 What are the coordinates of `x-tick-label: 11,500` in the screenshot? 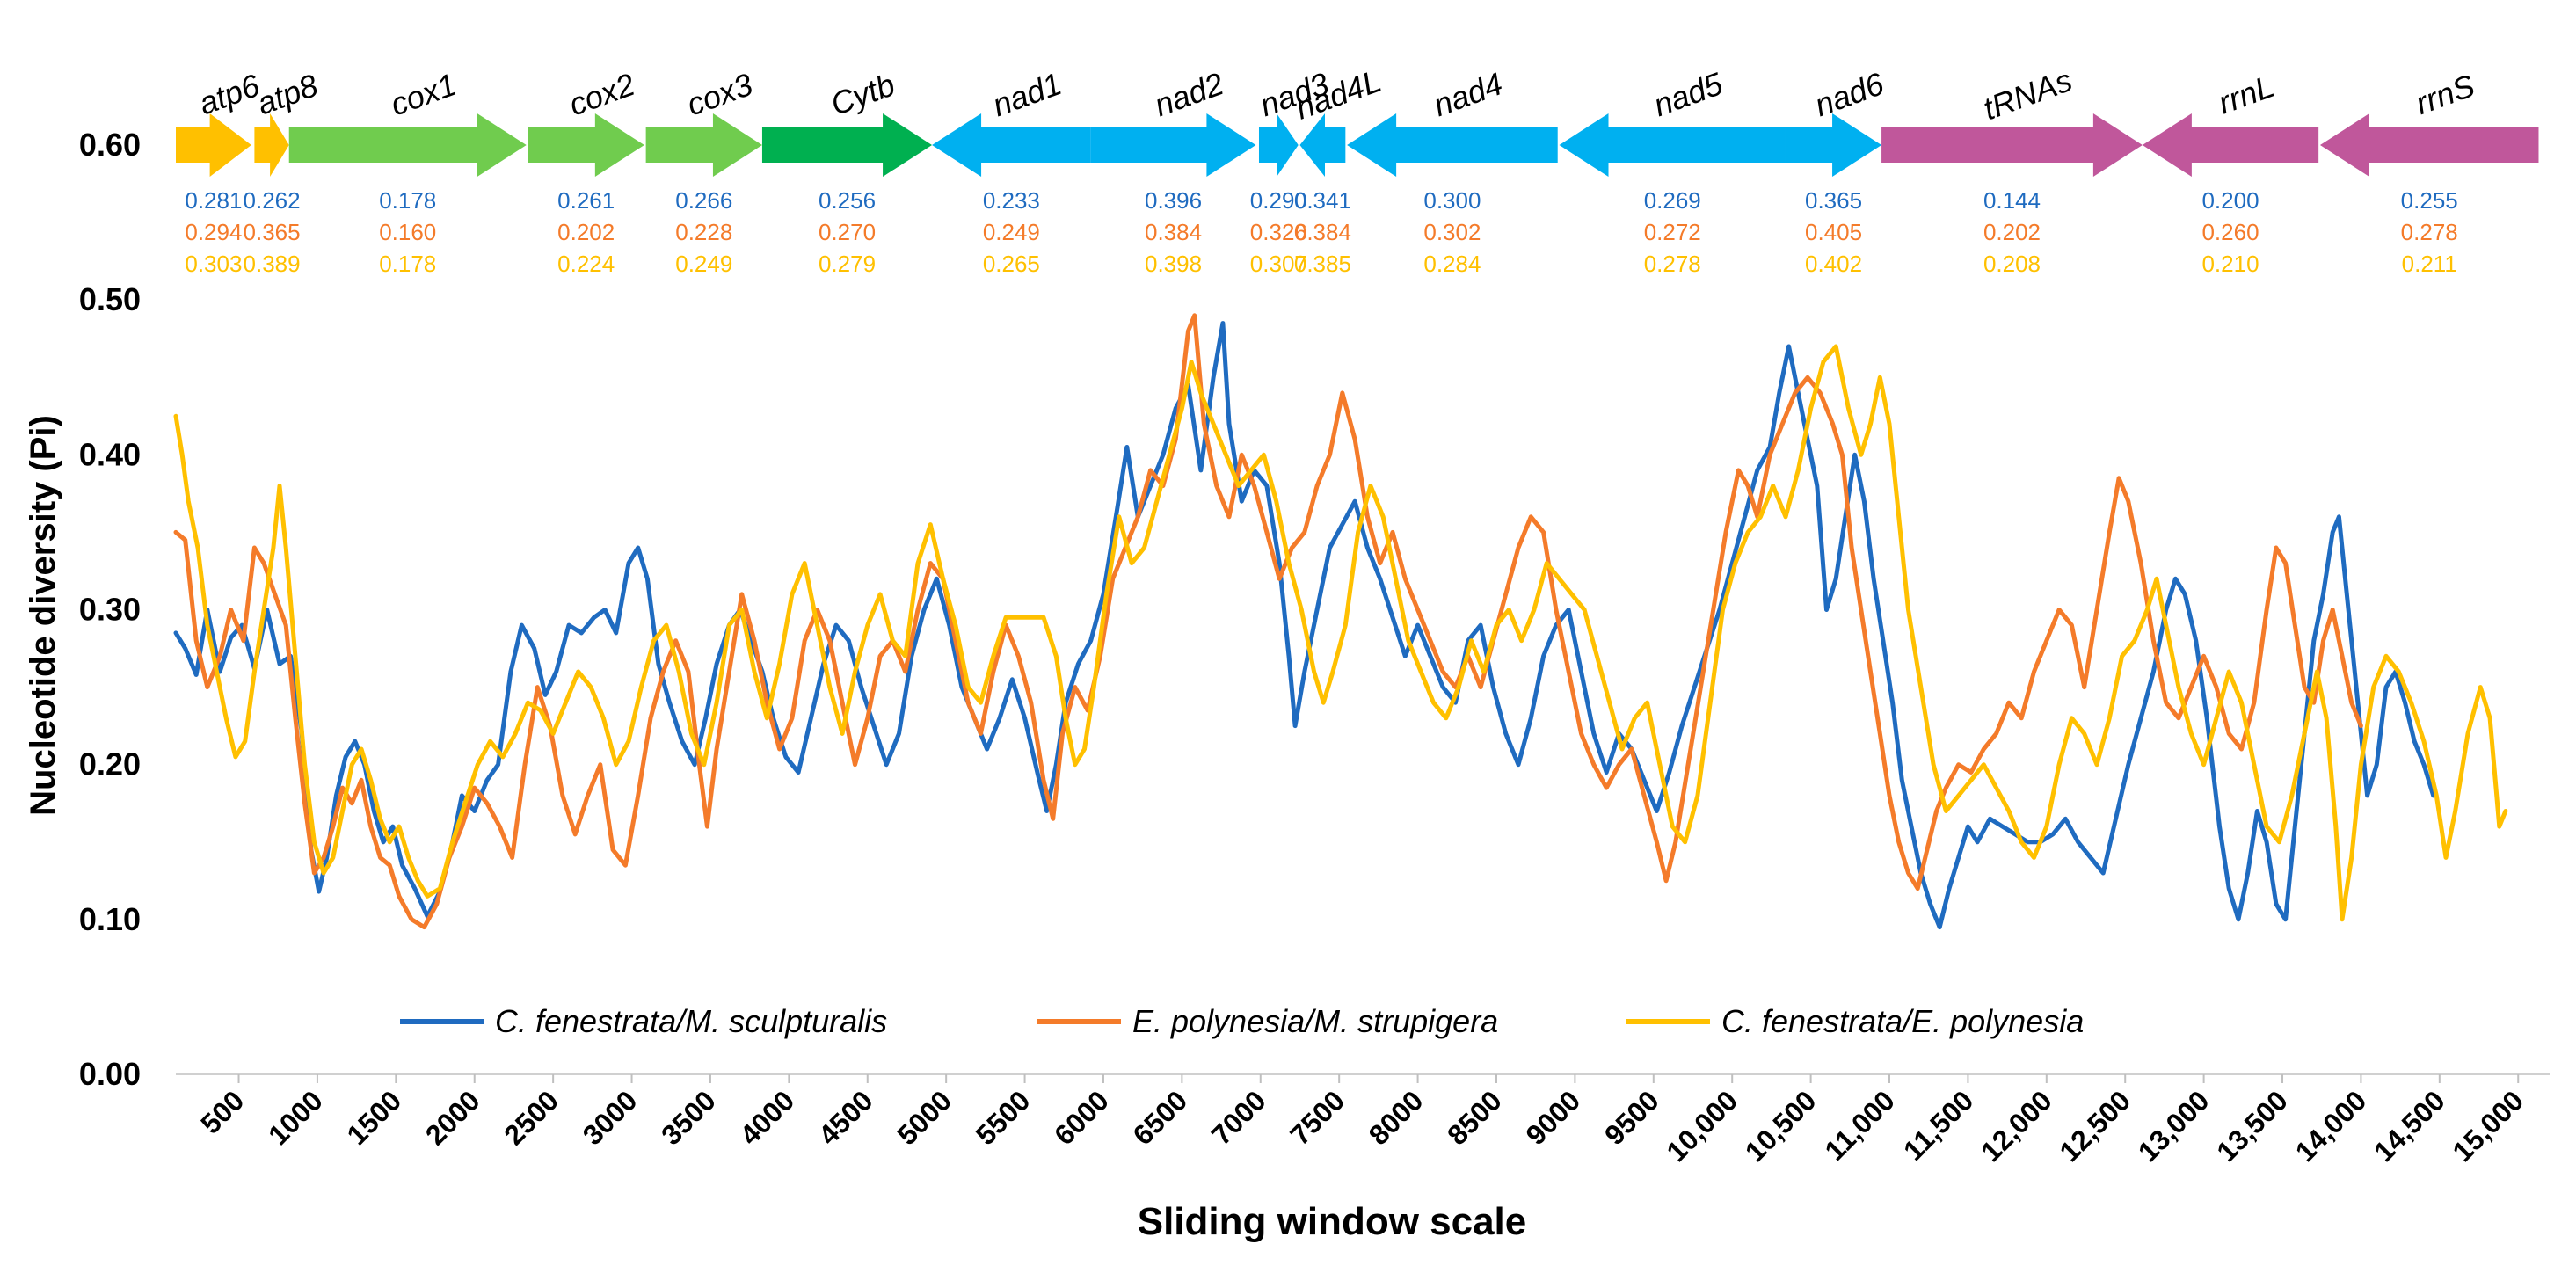 It's located at (1938, 1125).